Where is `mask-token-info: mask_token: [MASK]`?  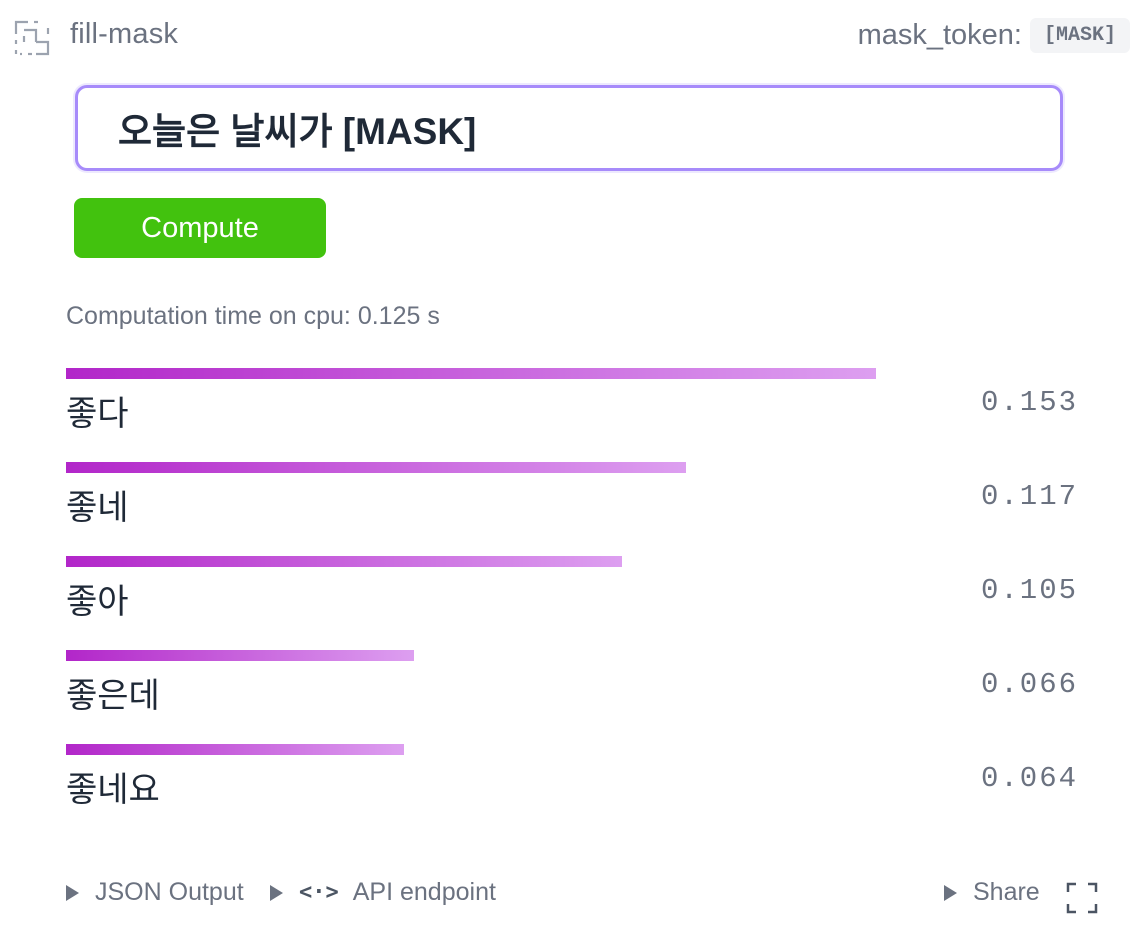 mask-token-info: mask_token: [MASK] is located at coordinates (994, 35).